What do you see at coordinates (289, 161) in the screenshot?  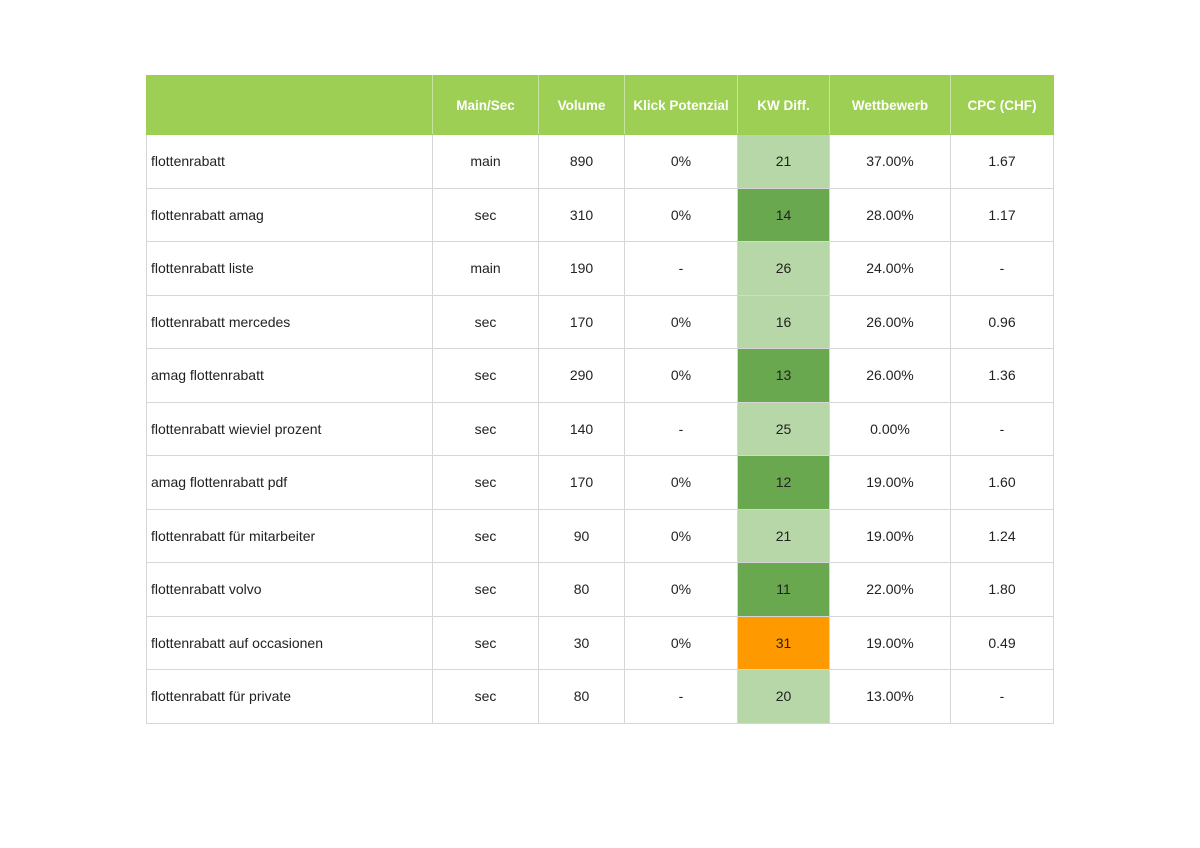 I see `keyword-cell: flottenrabatt` at bounding box center [289, 161].